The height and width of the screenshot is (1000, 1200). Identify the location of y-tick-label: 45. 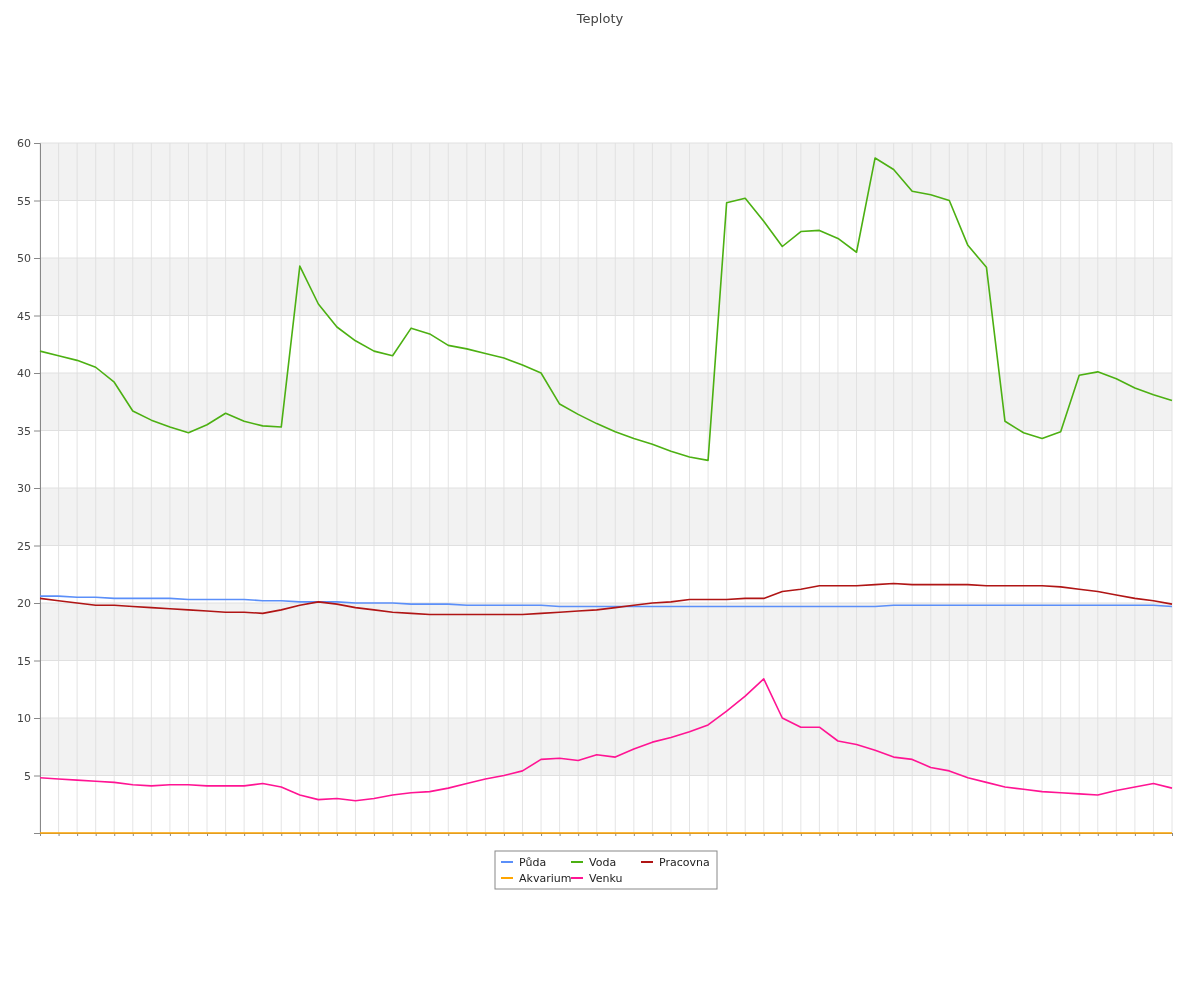
(24, 316).